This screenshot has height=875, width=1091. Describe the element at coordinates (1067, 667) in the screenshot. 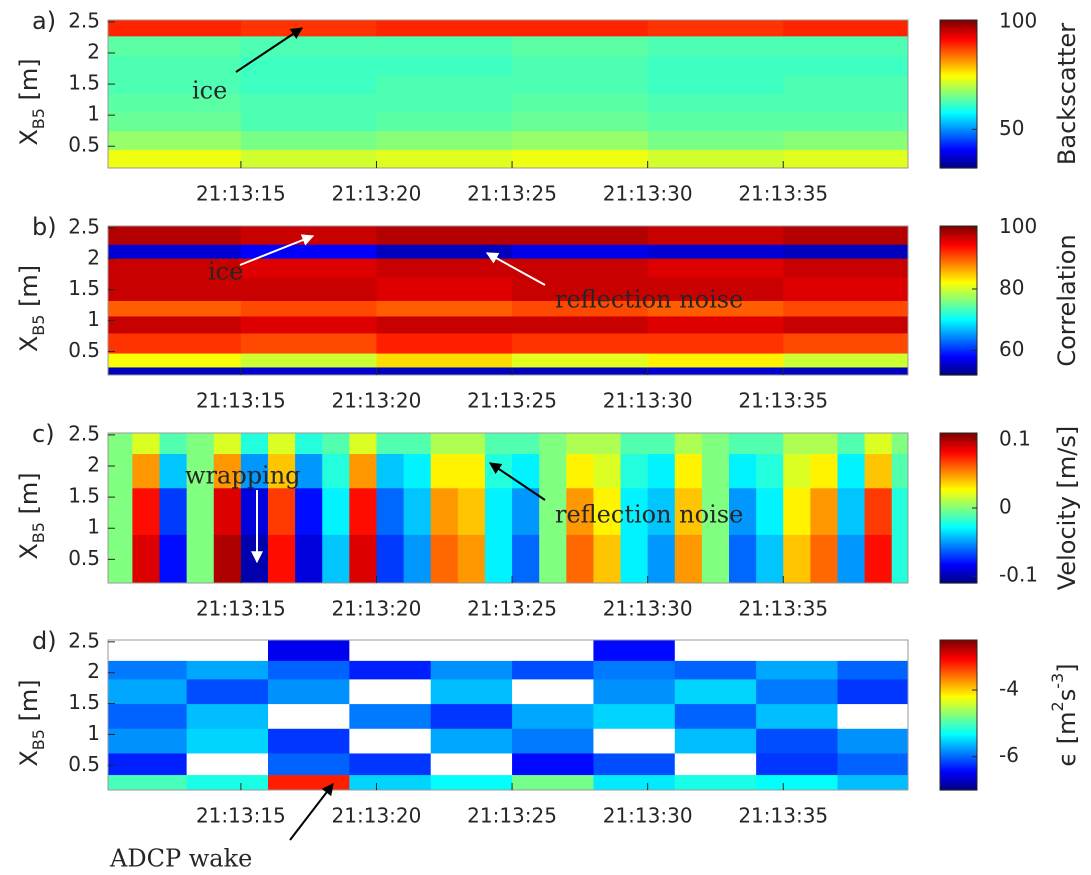

I see `label-part: ]` at that location.